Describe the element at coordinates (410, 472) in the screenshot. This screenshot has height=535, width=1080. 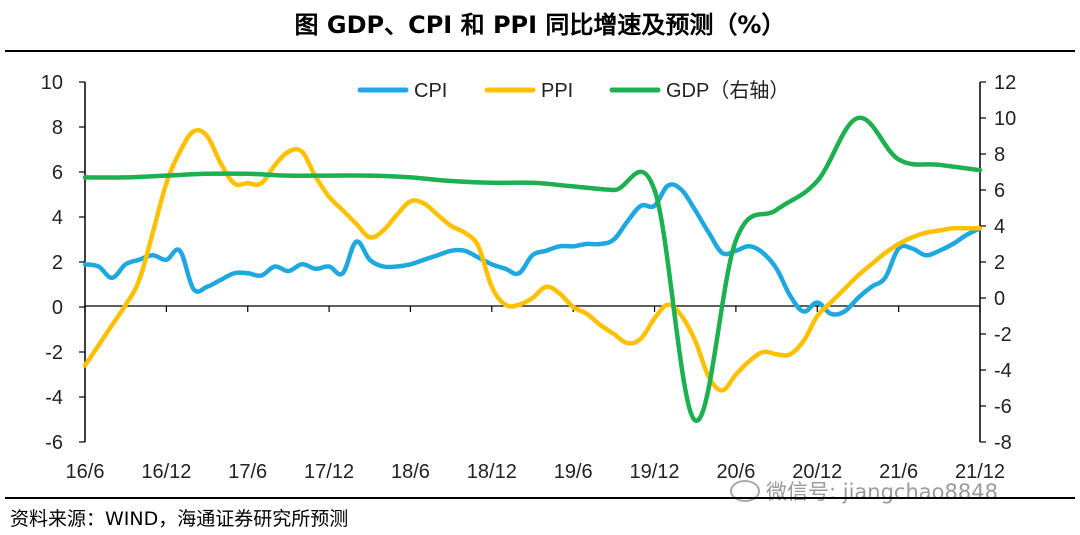
I see `x-tick-label: 18/6` at that location.